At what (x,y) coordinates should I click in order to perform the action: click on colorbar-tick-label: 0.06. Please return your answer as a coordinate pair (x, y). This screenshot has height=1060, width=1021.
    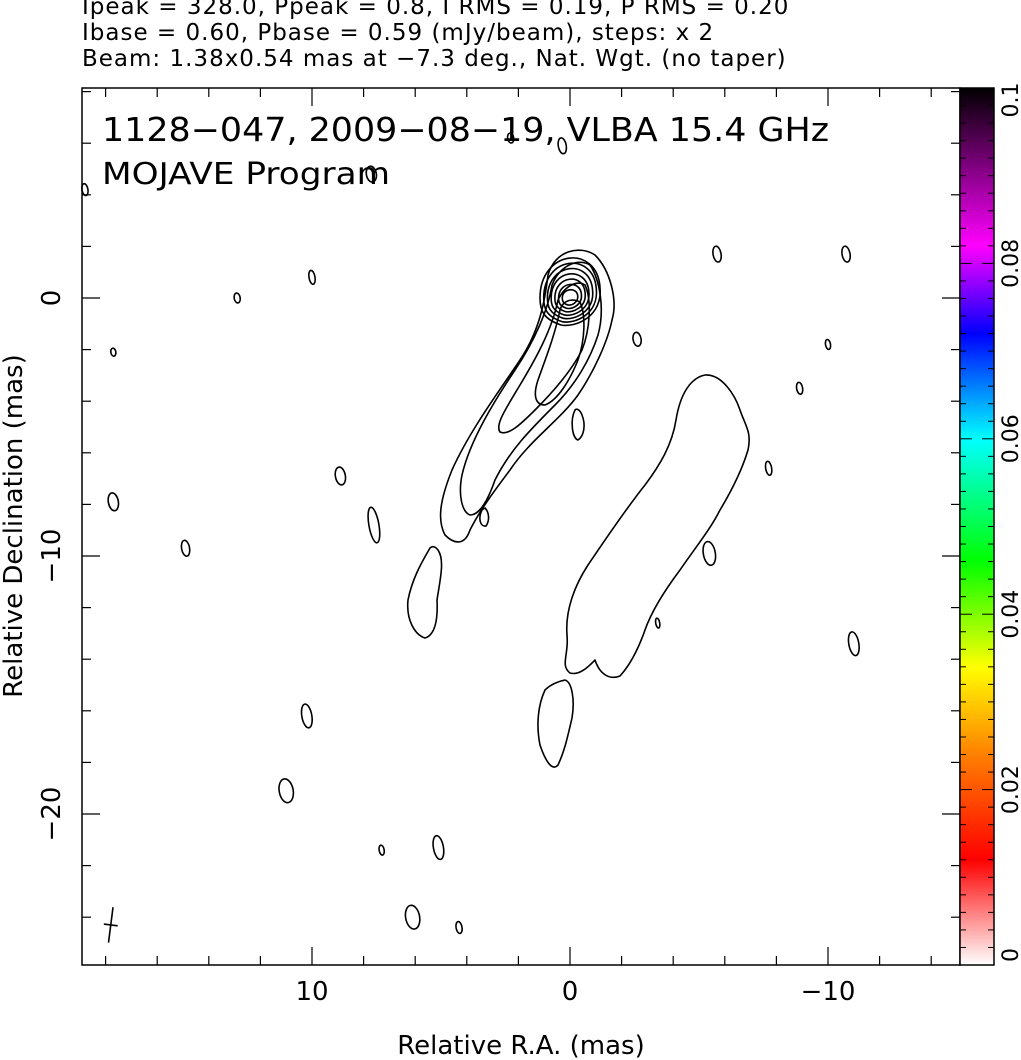
    Looking at the image, I should click on (1010, 438).